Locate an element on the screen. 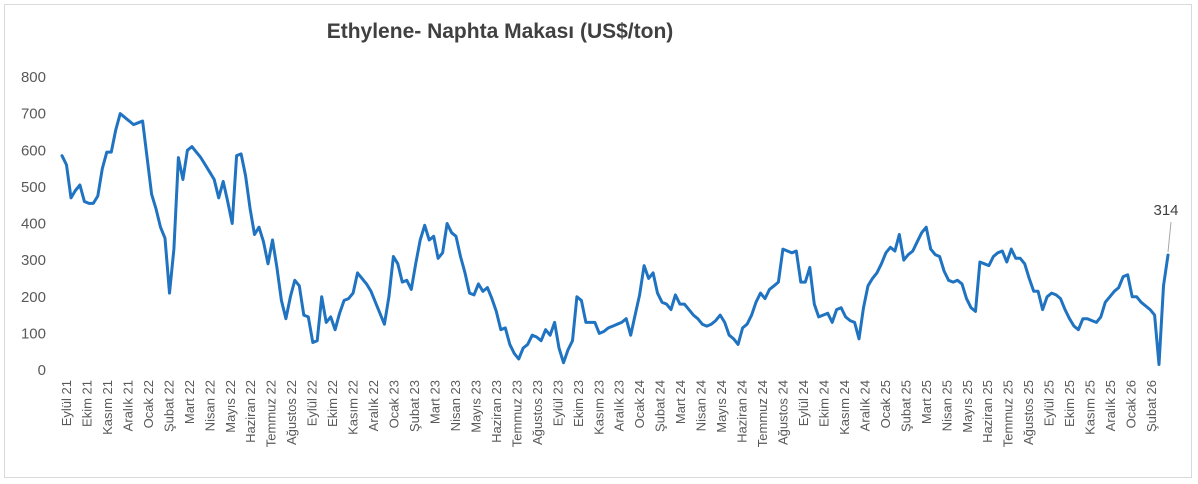 The width and height of the screenshot is (1198, 484). x-tick-label: Eylül 21 is located at coordinates (66, 403).